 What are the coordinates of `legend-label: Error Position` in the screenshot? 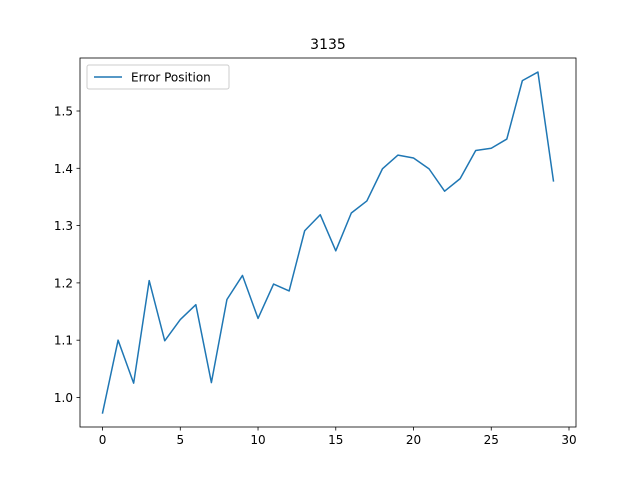 It's located at (171, 78).